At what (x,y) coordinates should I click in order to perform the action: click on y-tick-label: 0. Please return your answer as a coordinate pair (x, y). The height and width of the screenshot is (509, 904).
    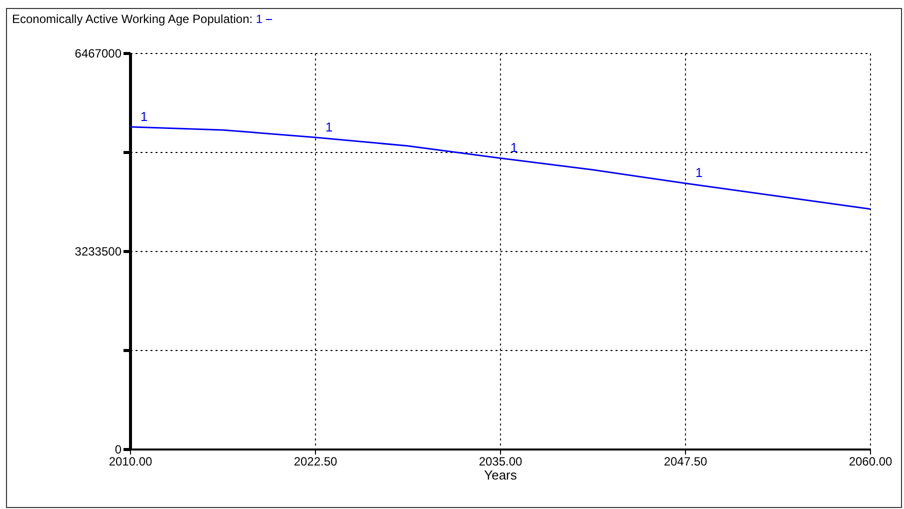
    Looking at the image, I should click on (118, 449).